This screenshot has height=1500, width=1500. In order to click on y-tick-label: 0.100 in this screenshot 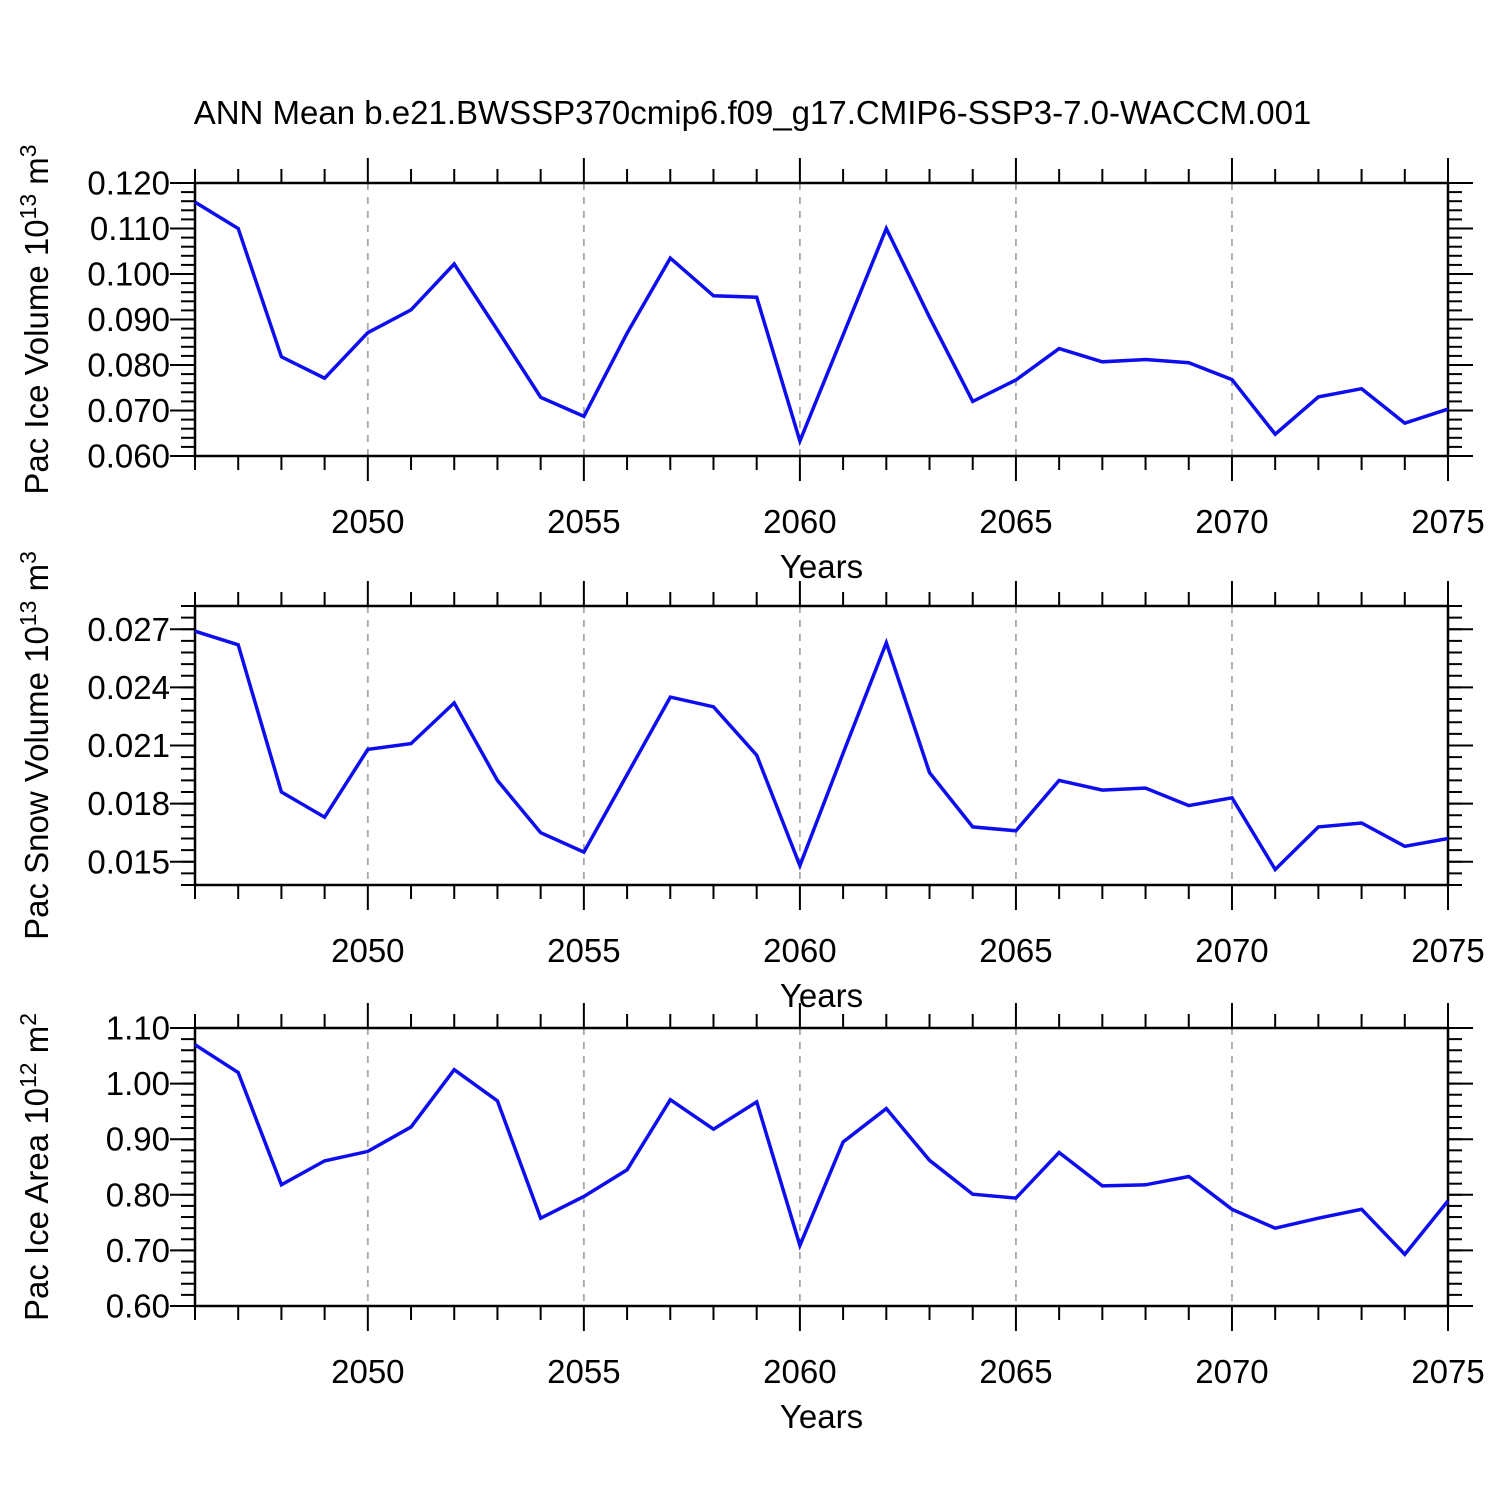, I will do `click(128, 274)`.